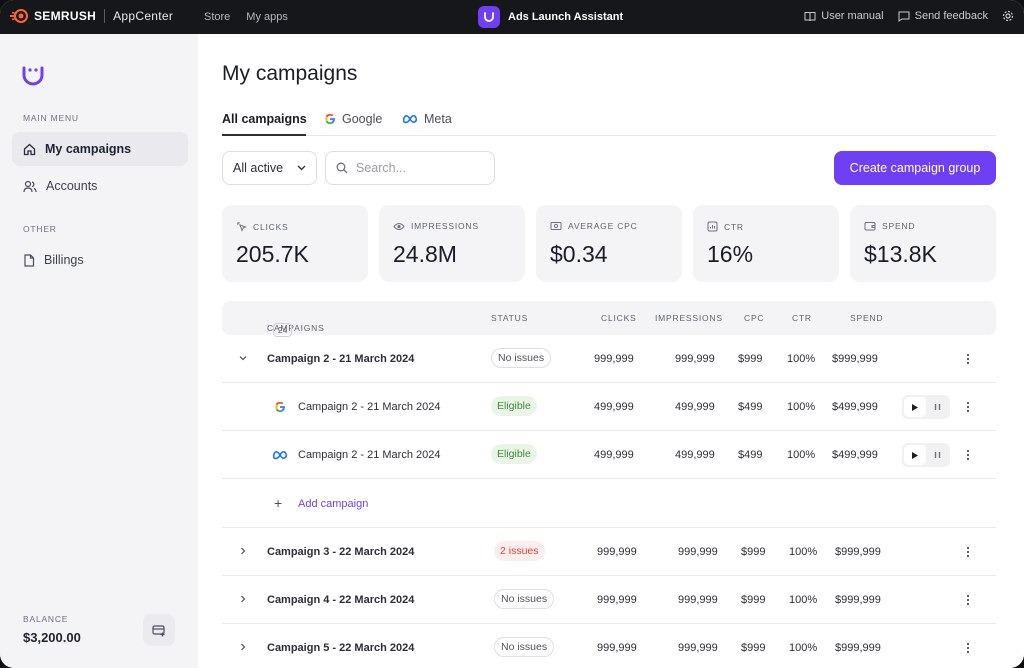 This screenshot has width=1024, height=668. What do you see at coordinates (489, 17) in the screenshot?
I see `smile-icon` at bounding box center [489, 17].